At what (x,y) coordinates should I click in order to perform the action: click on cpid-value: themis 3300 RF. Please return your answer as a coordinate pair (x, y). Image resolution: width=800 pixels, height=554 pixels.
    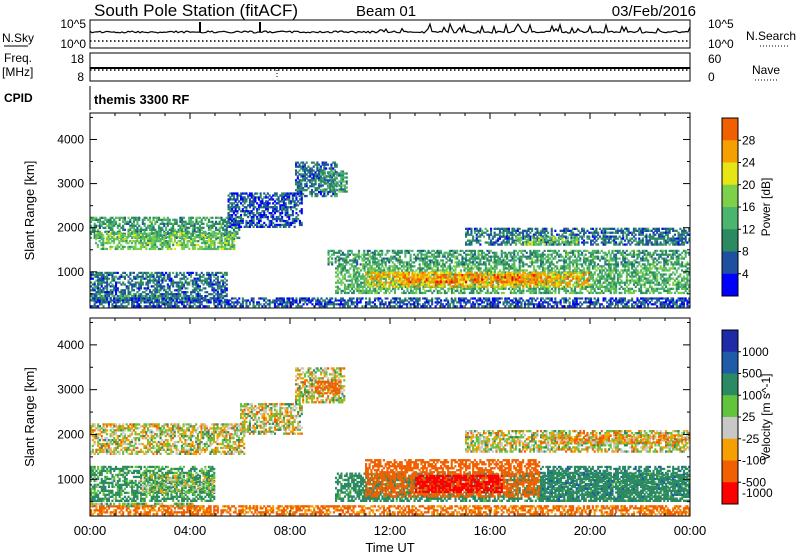
    Looking at the image, I should click on (141, 99).